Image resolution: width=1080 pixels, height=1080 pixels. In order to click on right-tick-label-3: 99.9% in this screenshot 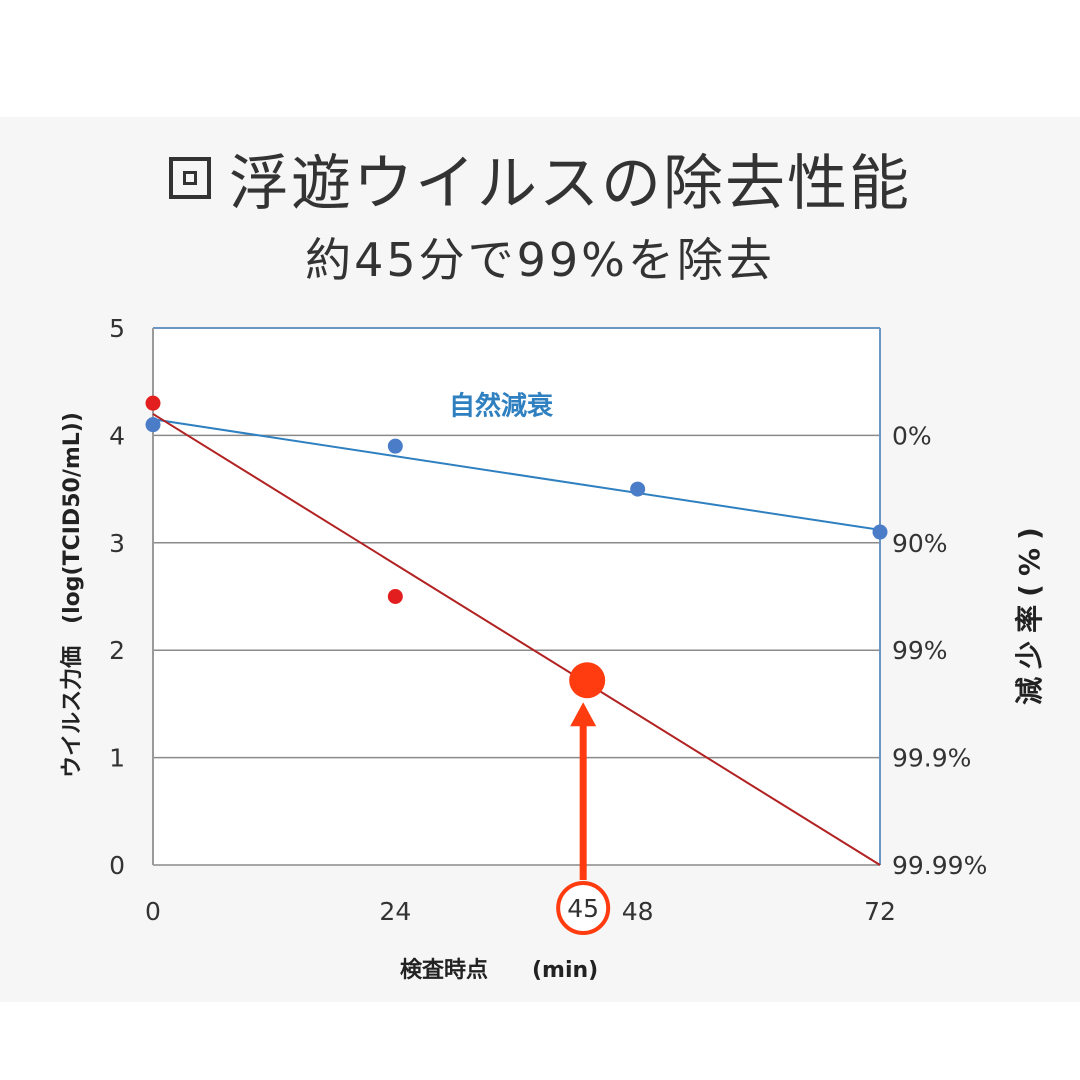, I will do `click(931, 758)`.